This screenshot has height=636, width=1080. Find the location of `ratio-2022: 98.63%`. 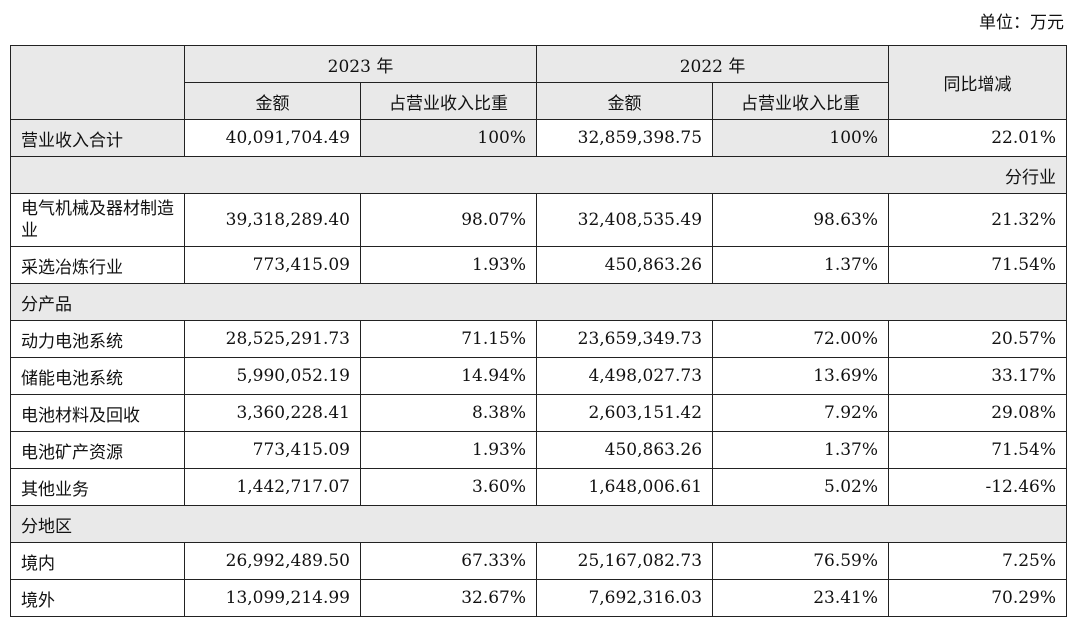

ratio-2022: 98.63% is located at coordinates (801, 220).